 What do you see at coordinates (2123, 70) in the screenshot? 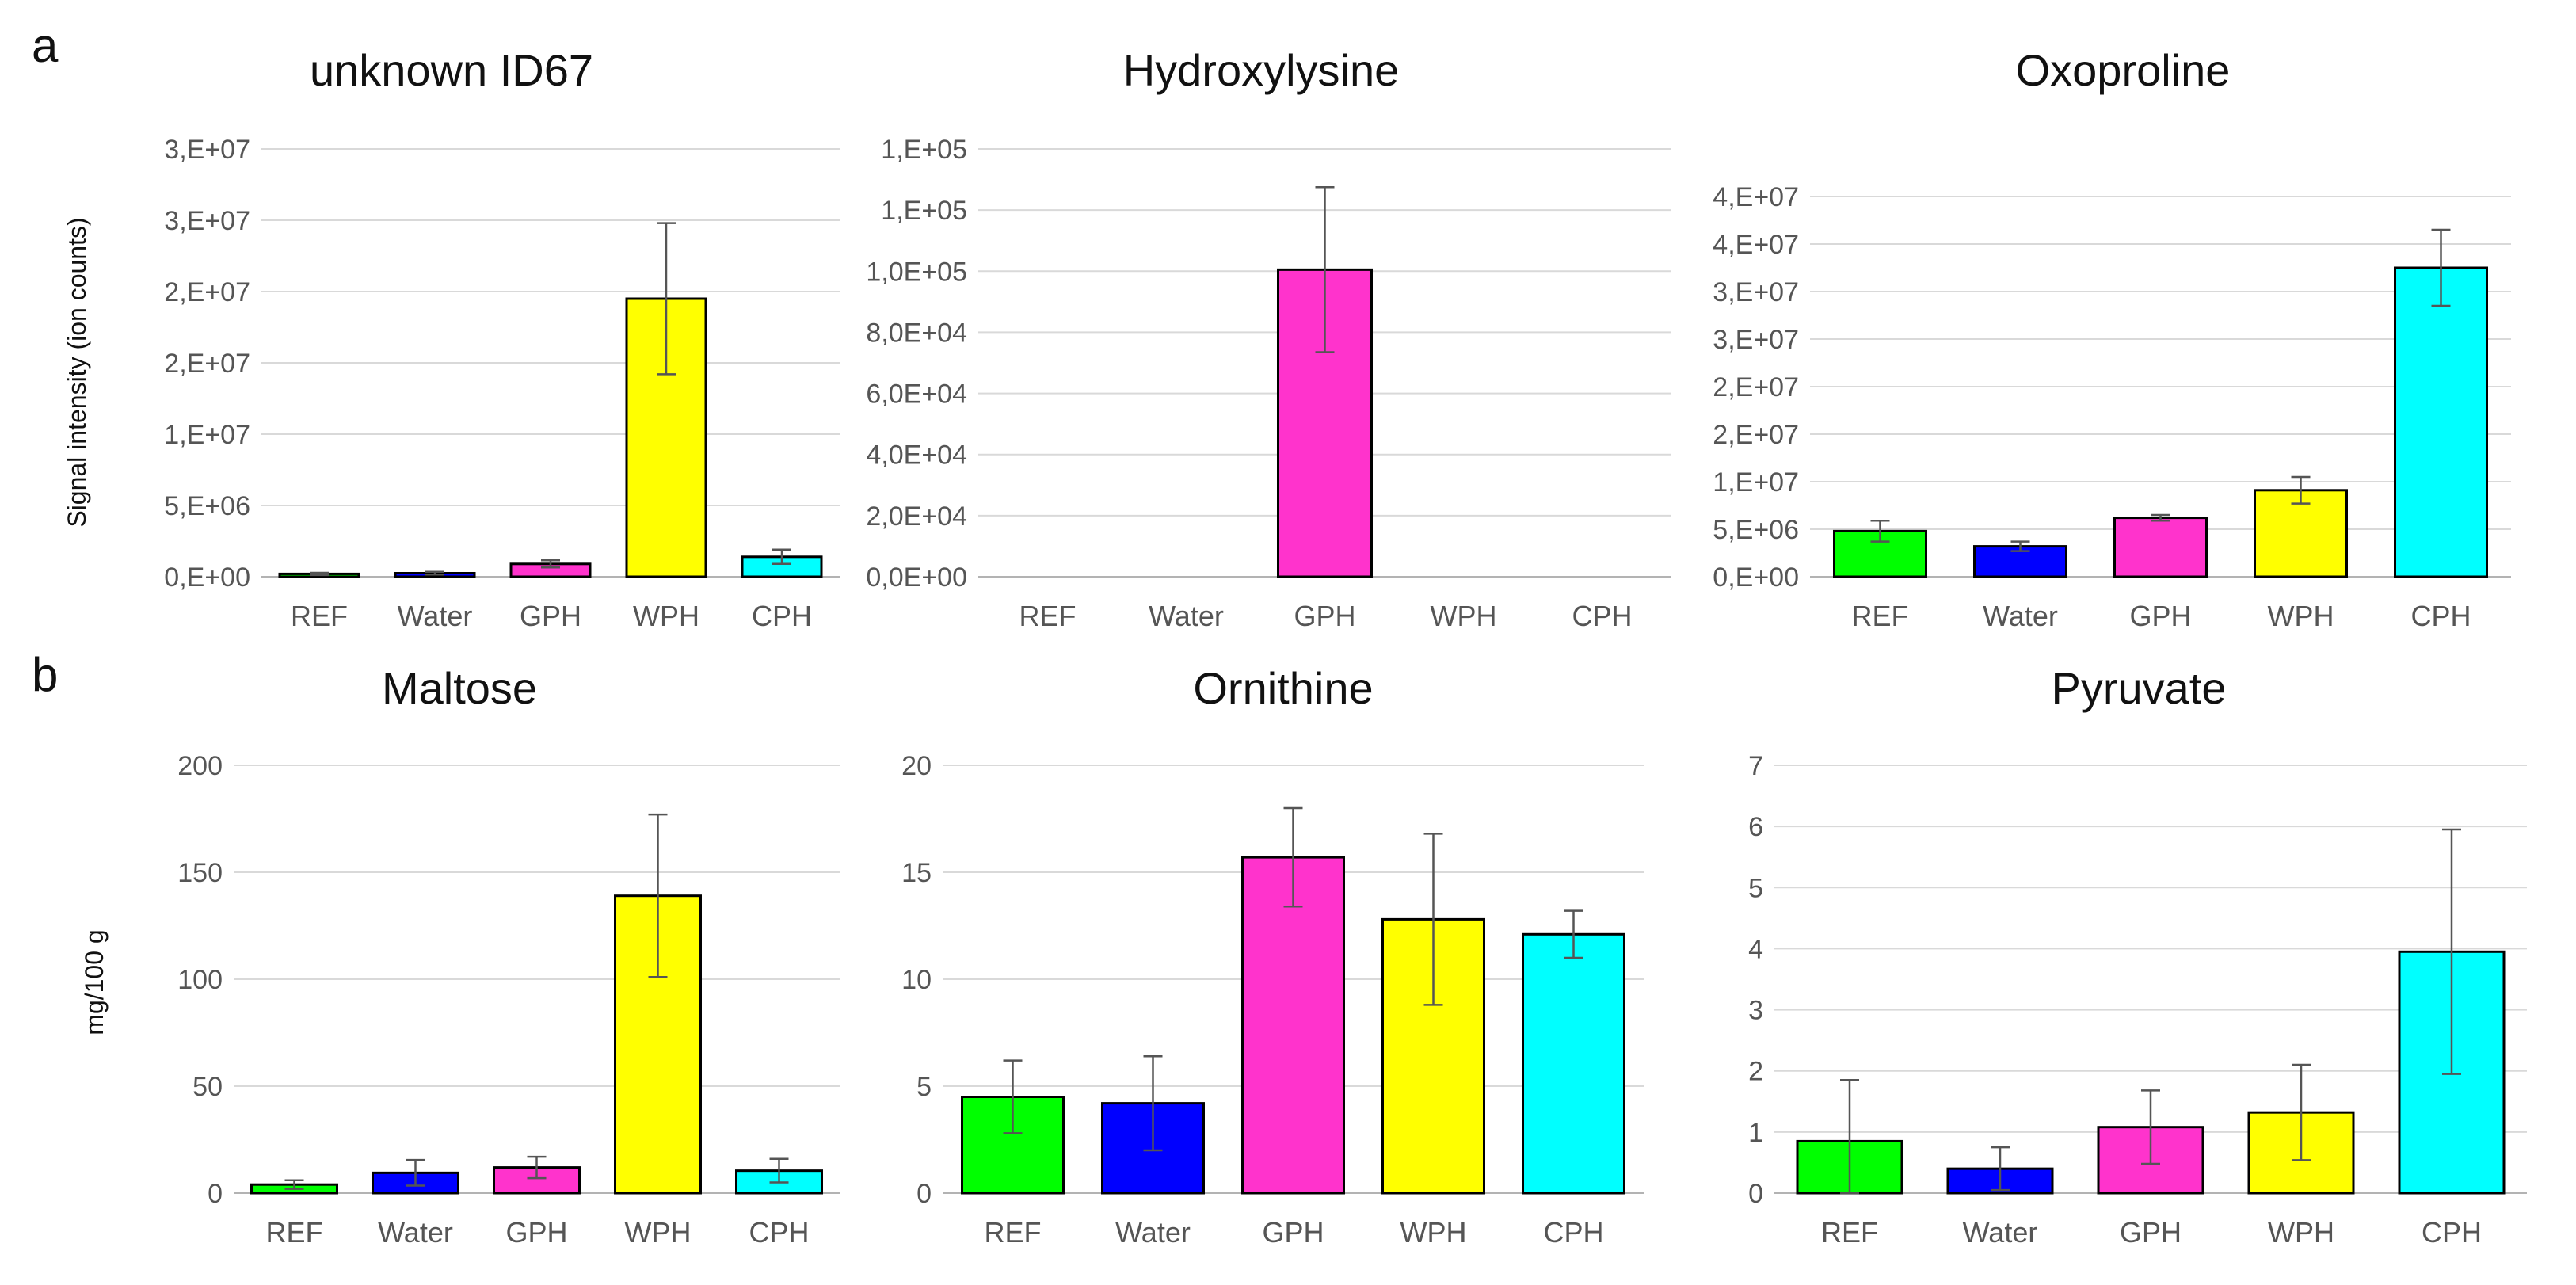
I see `chart-title: Oxoproline` at bounding box center [2123, 70].